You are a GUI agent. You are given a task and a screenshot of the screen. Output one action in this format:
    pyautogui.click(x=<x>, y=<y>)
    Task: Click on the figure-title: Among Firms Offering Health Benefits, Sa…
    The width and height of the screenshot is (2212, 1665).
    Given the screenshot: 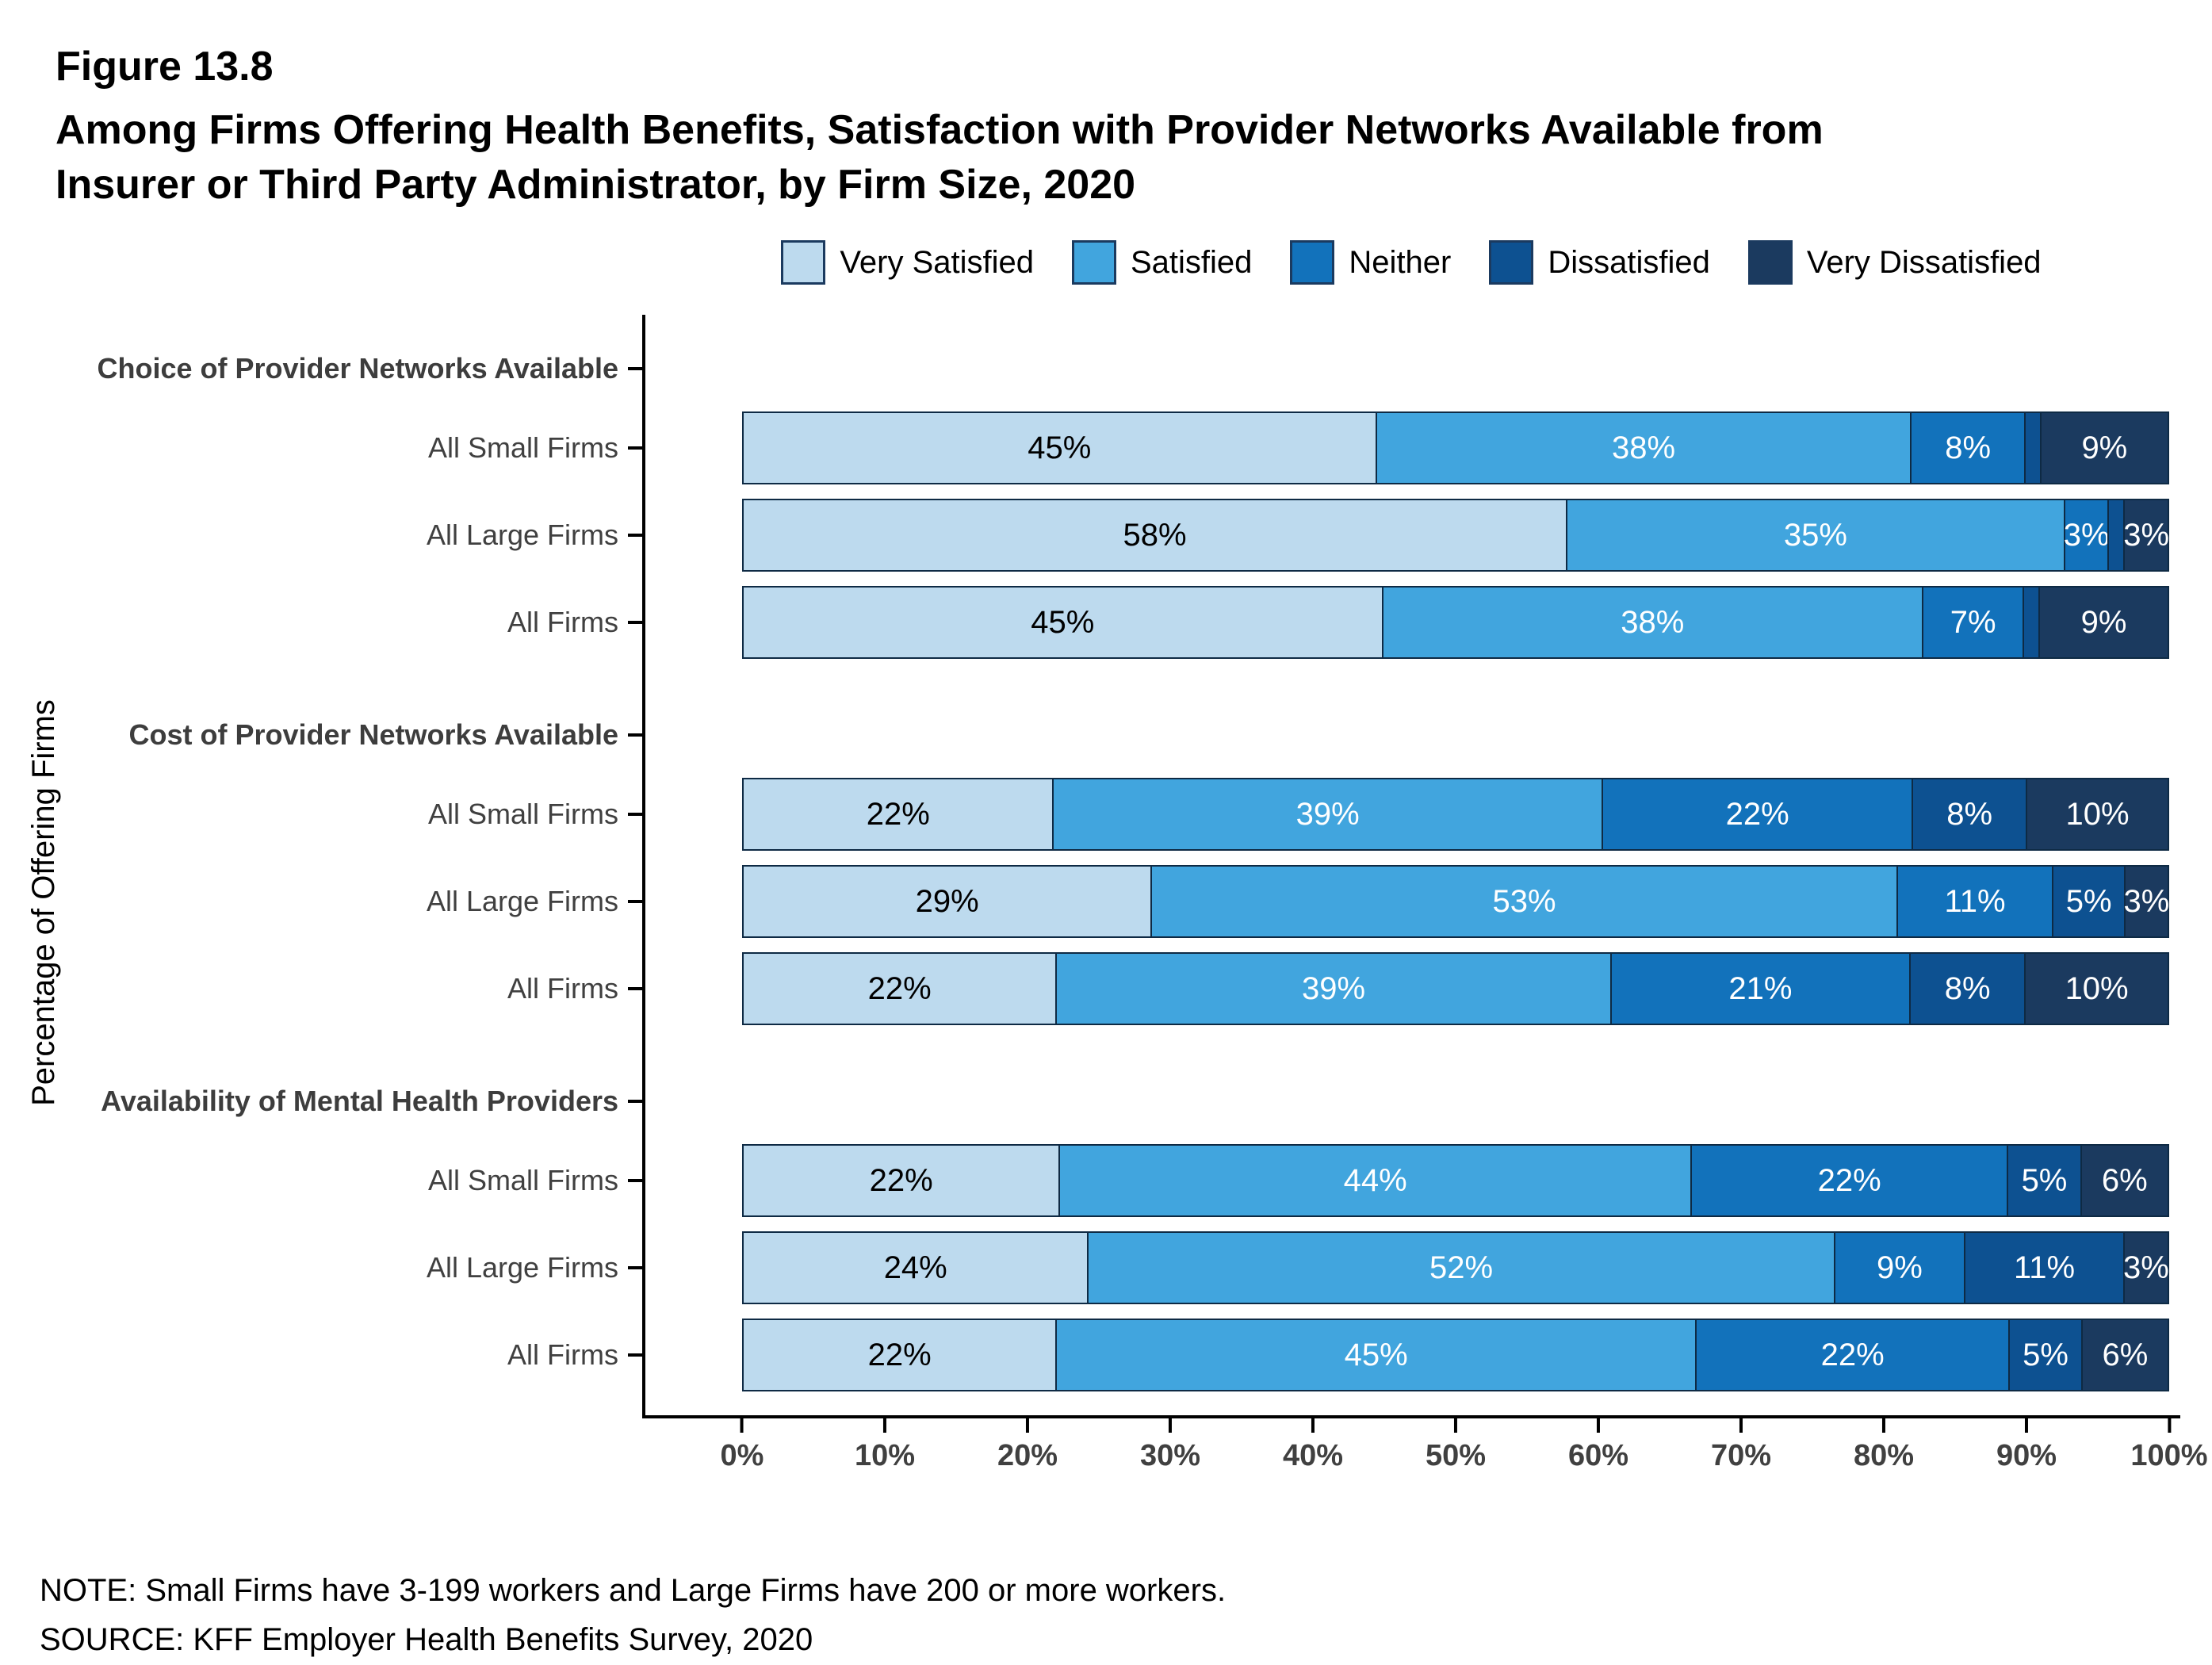 What is the action you would take?
    pyautogui.click(x=1117, y=157)
    